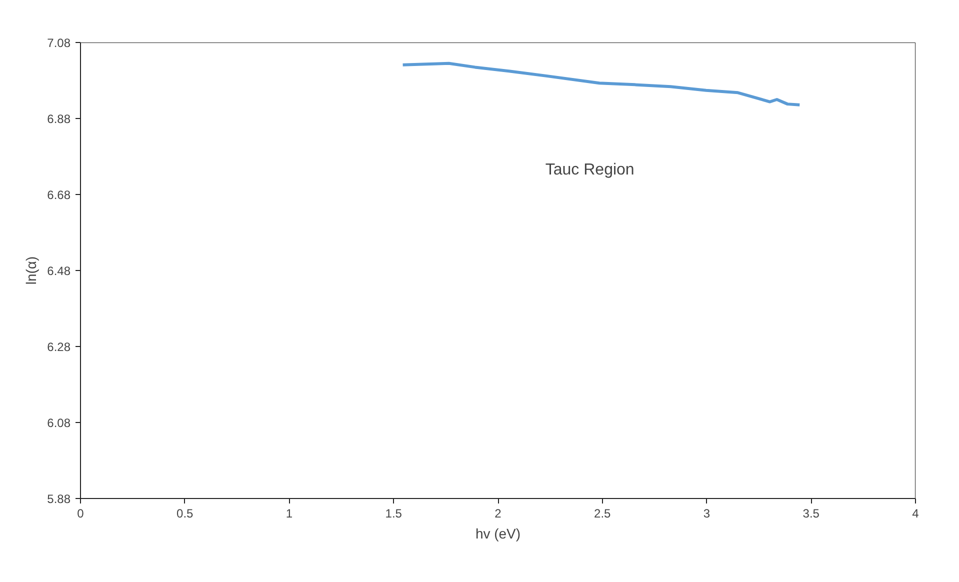 The height and width of the screenshot is (582, 959). I want to click on x-tick-label: 3.5, so click(811, 513).